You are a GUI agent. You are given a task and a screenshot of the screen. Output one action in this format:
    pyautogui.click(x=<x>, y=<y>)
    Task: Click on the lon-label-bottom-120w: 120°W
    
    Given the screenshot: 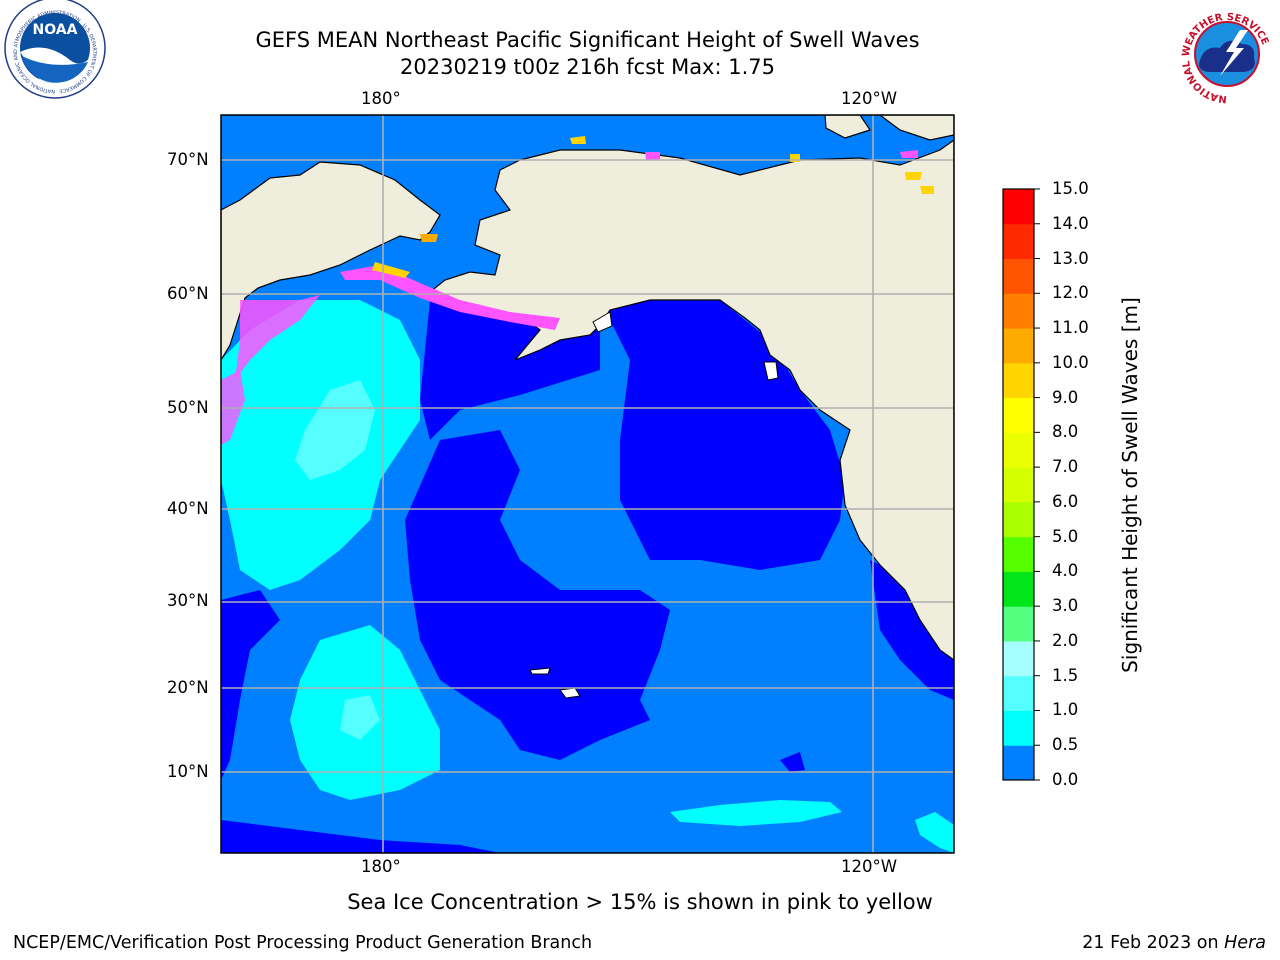 What is the action you would take?
    pyautogui.click(x=869, y=866)
    